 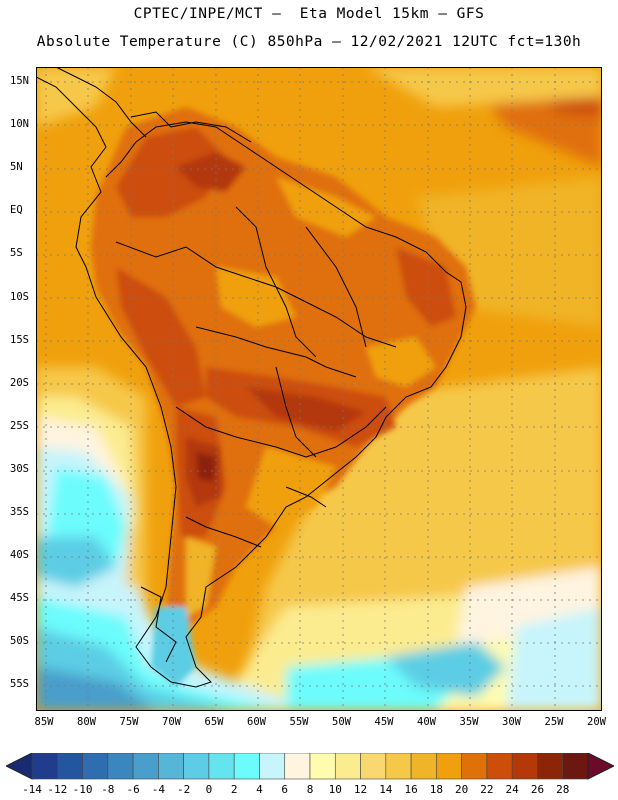 I want to click on colorbar-label: -4, so click(x=158, y=789).